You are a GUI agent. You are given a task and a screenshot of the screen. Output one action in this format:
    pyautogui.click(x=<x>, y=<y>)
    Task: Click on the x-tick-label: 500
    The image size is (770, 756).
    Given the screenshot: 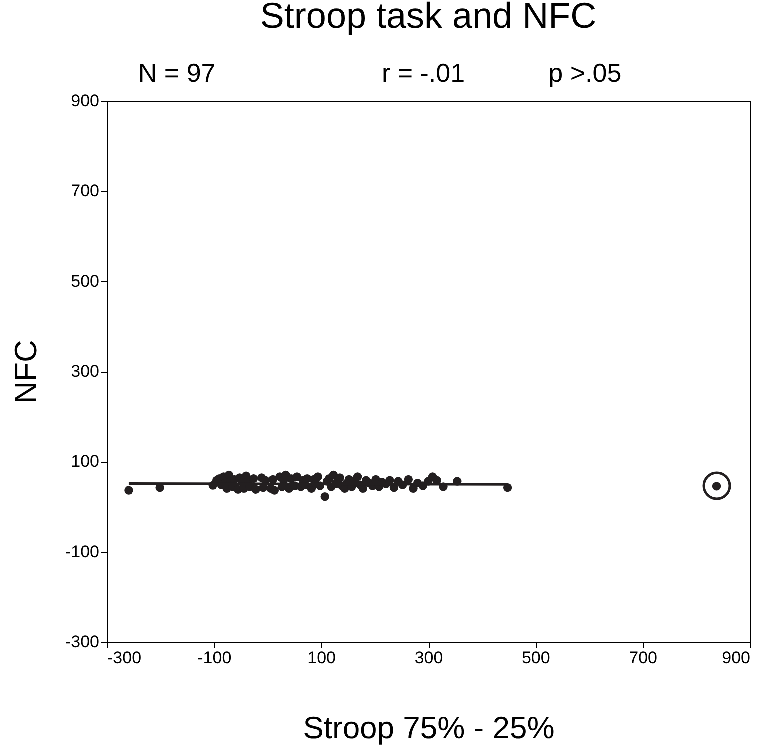 What is the action you would take?
    pyautogui.click(x=536, y=658)
    